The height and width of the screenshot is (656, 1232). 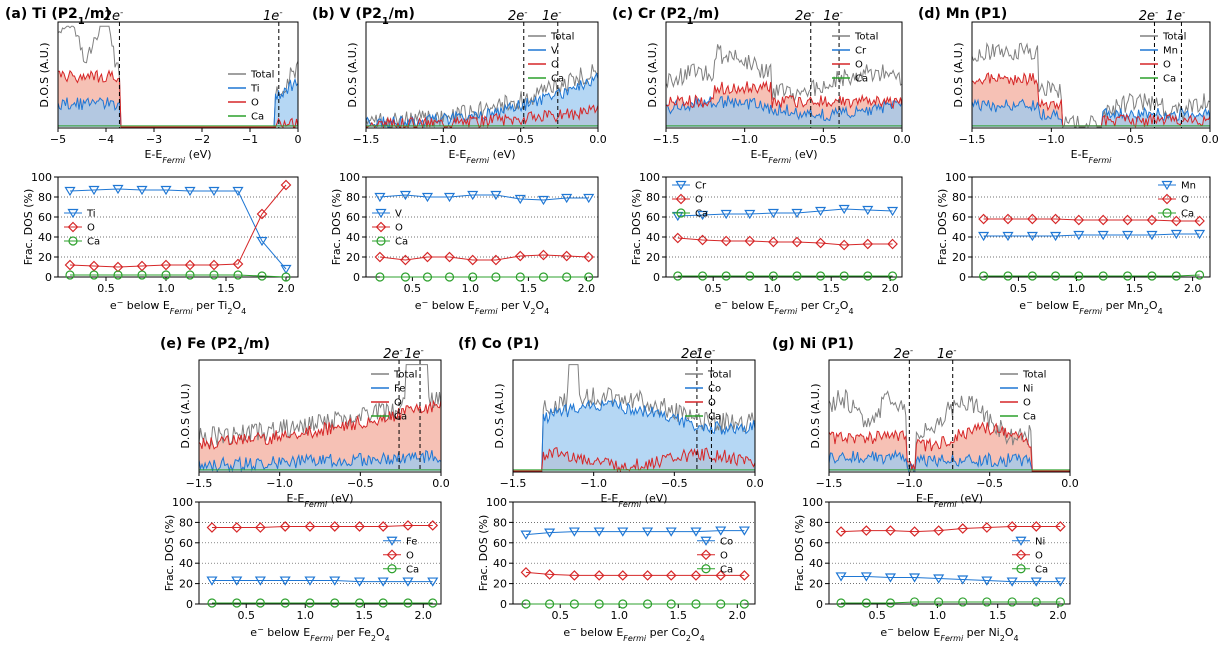 What do you see at coordinates (503, 604) in the screenshot?
I see `frac-ytick-label: 0` at bounding box center [503, 604].